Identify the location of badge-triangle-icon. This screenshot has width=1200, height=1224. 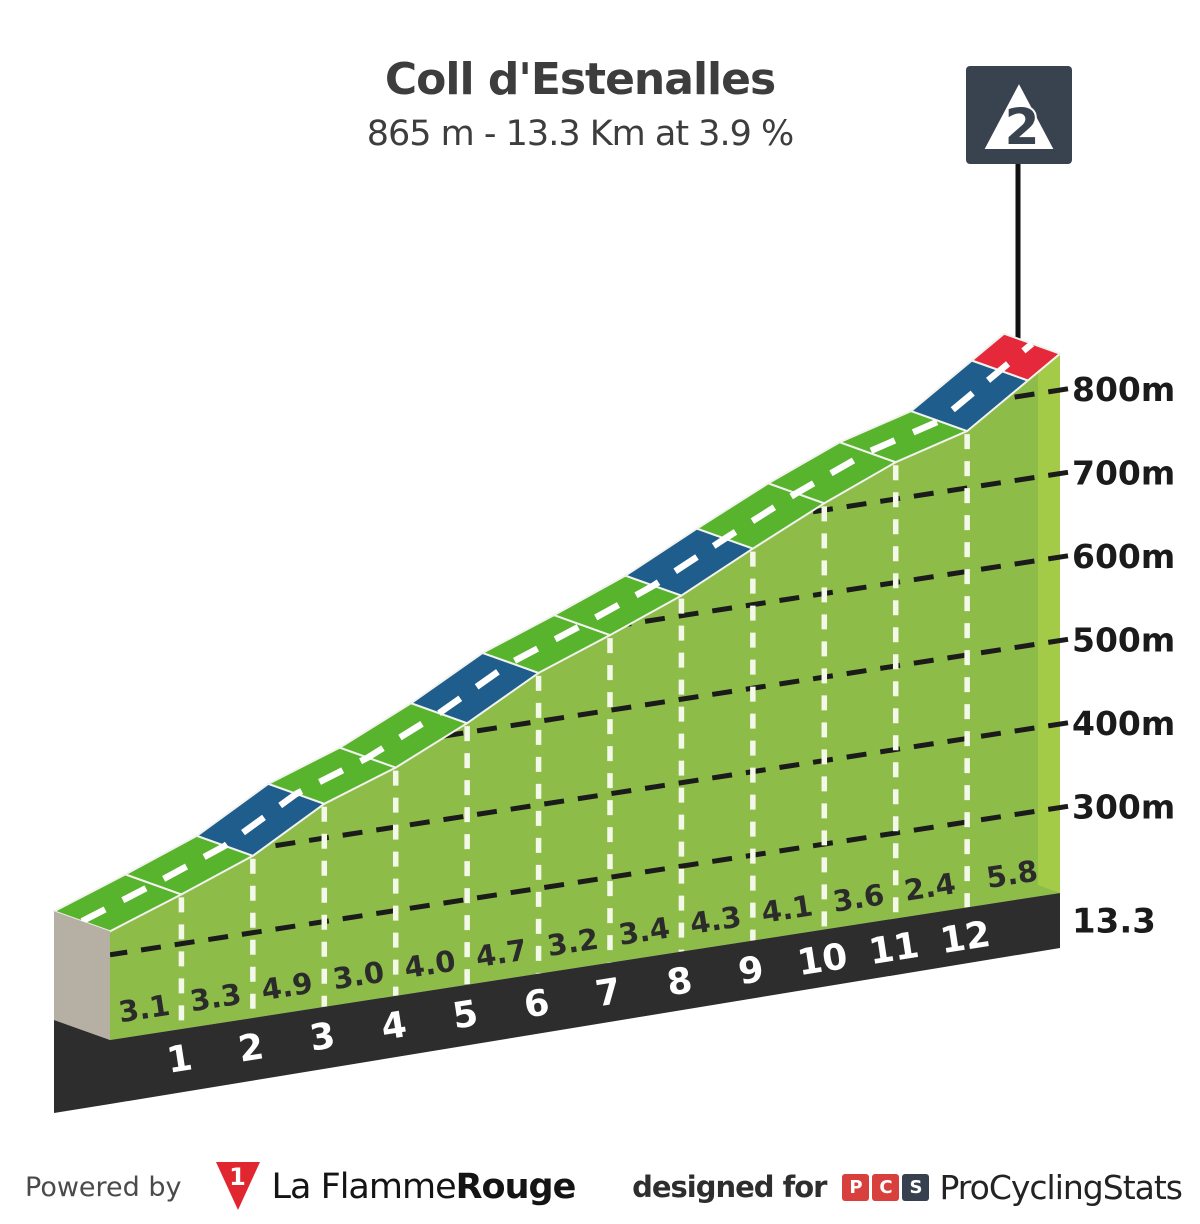
(1019, 115).